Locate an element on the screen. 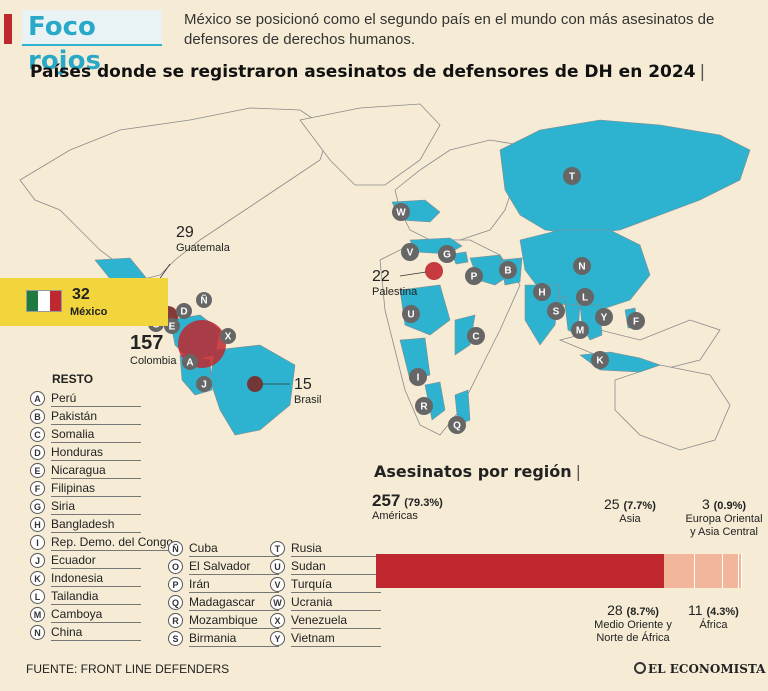 The height and width of the screenshot is (691, 768). americas-pct: (79.3%) is located at coordinates (423, 503).